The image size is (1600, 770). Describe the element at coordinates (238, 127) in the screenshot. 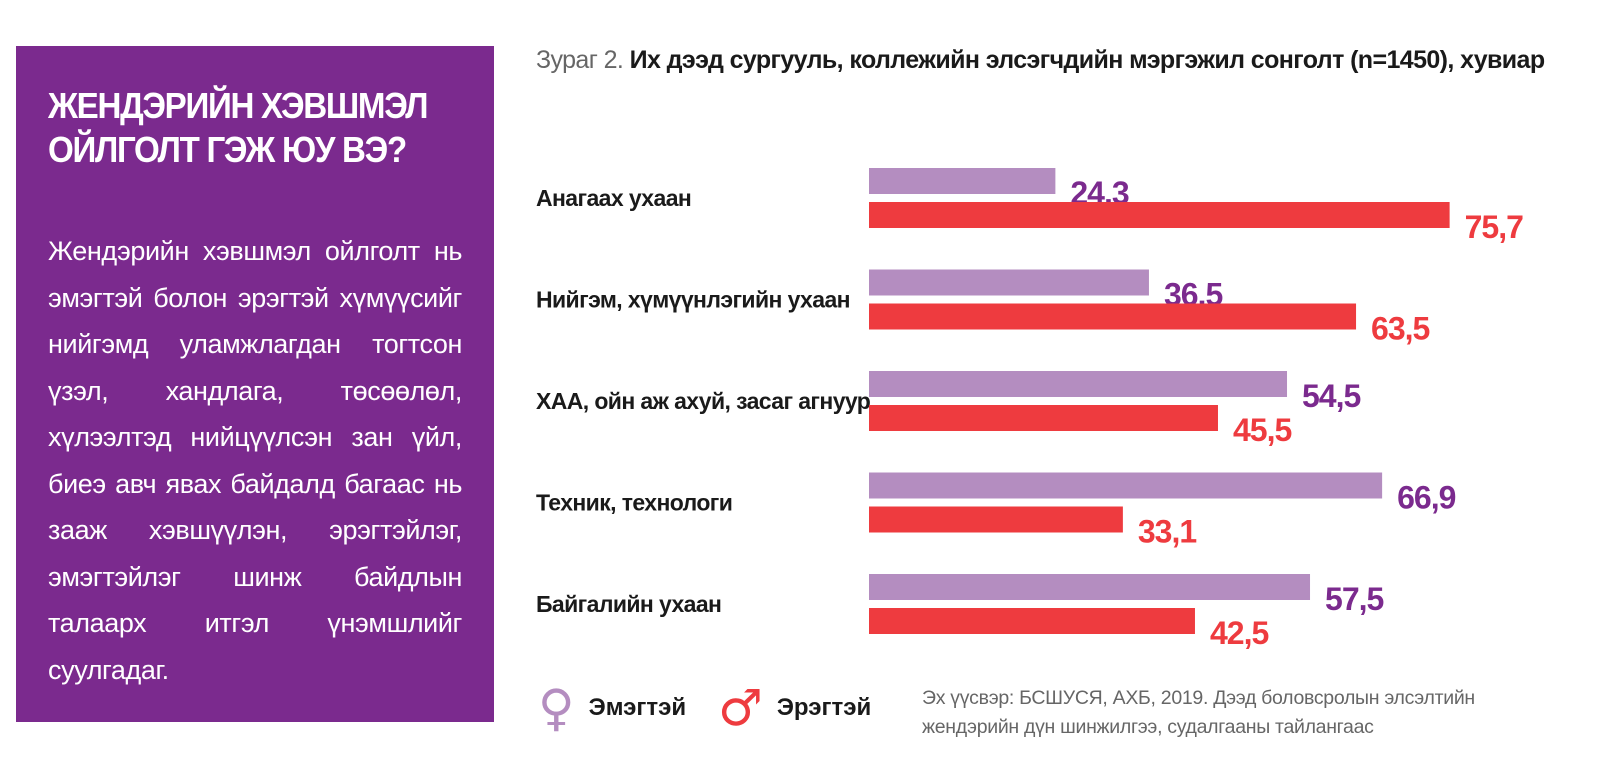

I see `panel-title: ЖЕНДЭРИЙН ХЭВШМЭЛ ОЙЛГОЛТ ГЭЖ ЮУ ВЭ?` at that location.